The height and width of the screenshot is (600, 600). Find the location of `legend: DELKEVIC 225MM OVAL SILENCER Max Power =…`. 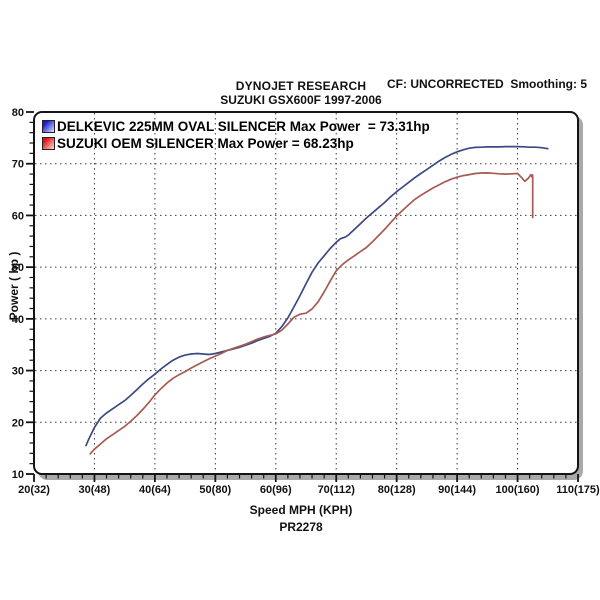

legend: DELKEVIC 225MM OVAL SILENCER Max Power =… is located at coordinates (236, 135).